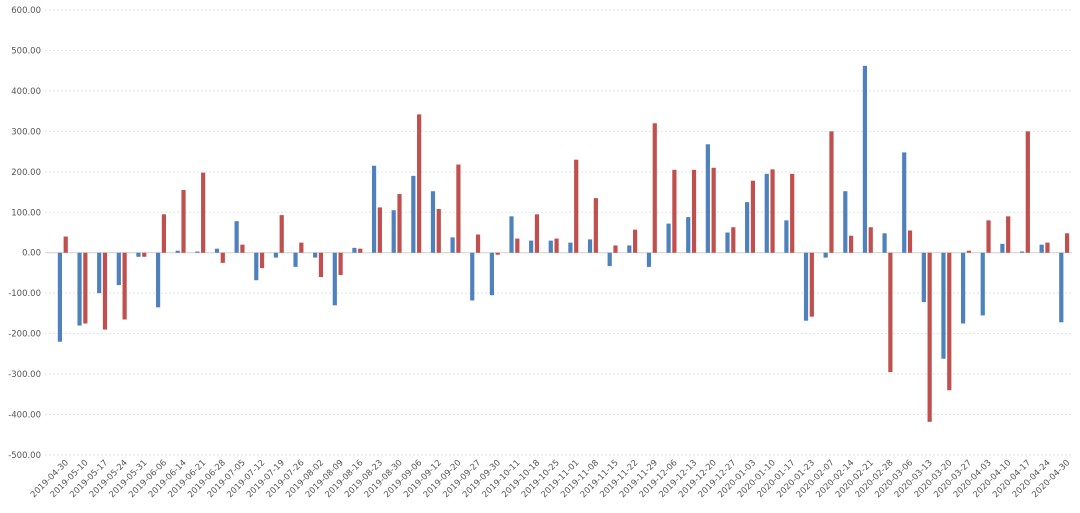 The width and height of the screenshot is (1080, 513). Describe the element at coordinates (26, 51) in the screenshot. I see `y-tick-label: 500.00` at that location.